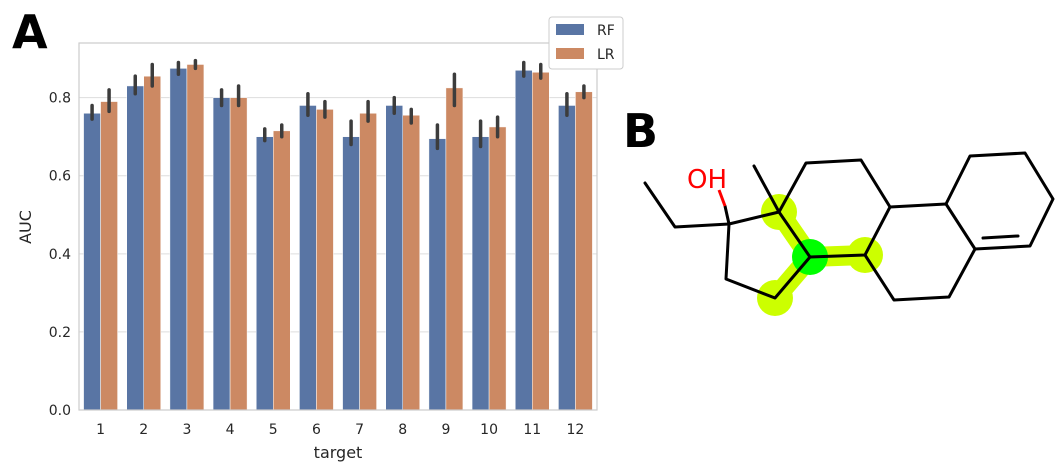 This screenshot has width=1064, height=469. I want to click on legend-swatch-rf, so click(570, 29).